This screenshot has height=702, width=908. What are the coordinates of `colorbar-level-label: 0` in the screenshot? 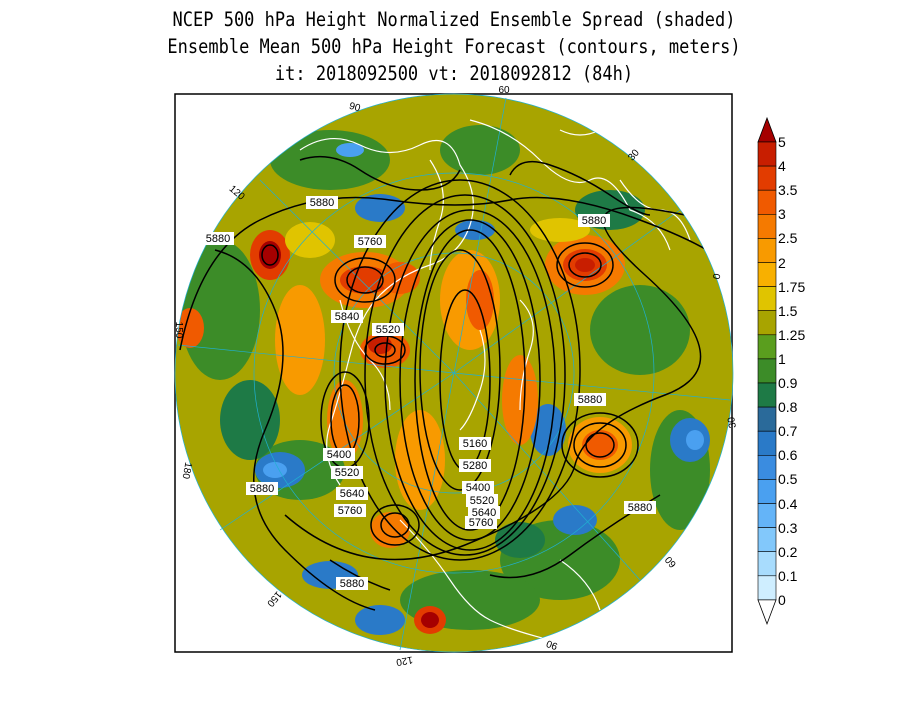 It's located at (782, 599).